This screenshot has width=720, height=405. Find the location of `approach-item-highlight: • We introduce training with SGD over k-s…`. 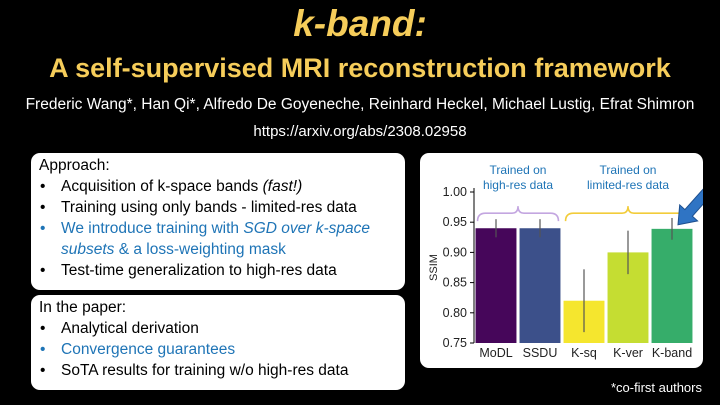

approach-item-highlight: • We introduce training with SGD over k-s… is located at coordinates (205, 239).